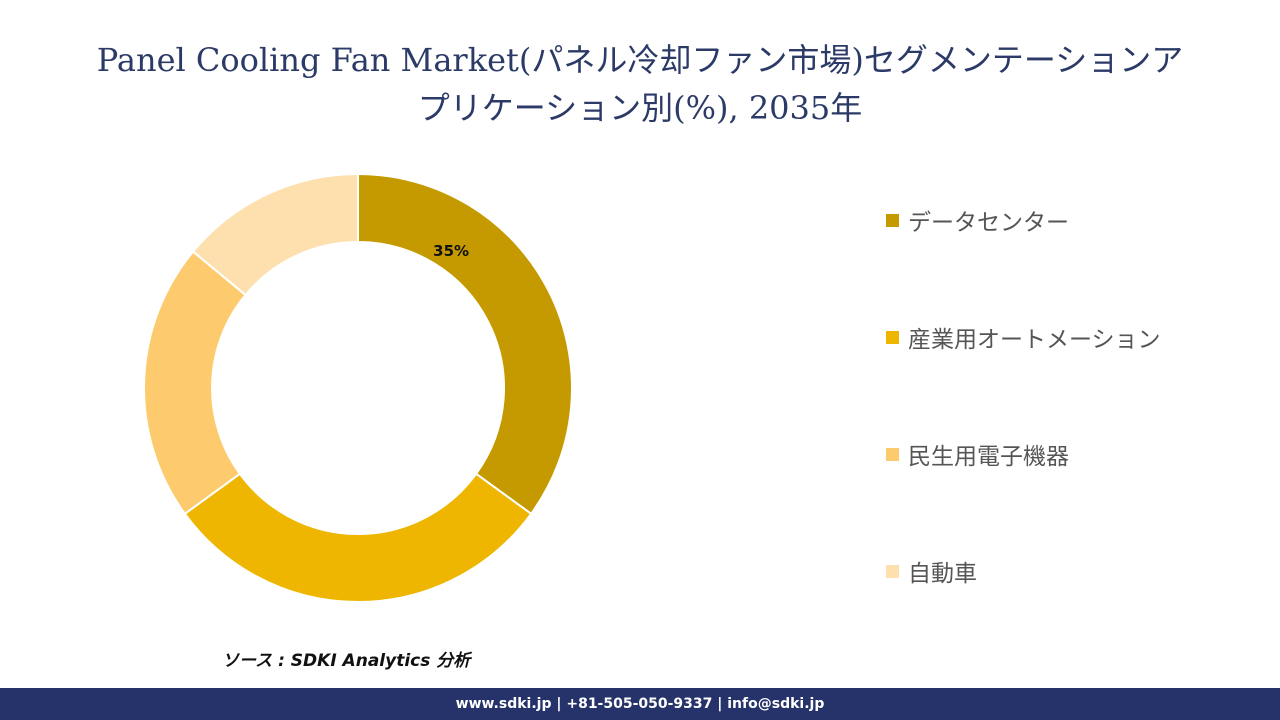  I want to click on legend-item-2: 産業用オートメーション, so click(1023, 337).